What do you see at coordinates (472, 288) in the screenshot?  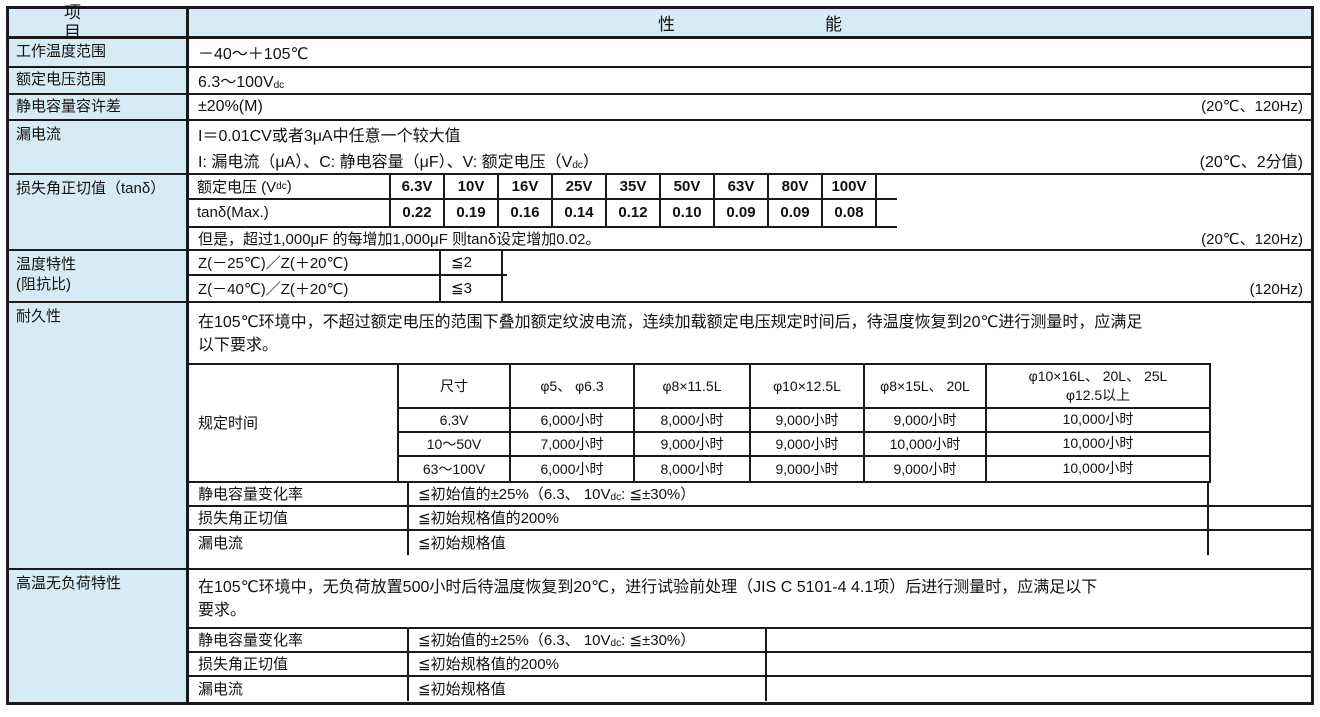 I see `impedance-ratio-value: ≦3` at bounding box center [472, 288].